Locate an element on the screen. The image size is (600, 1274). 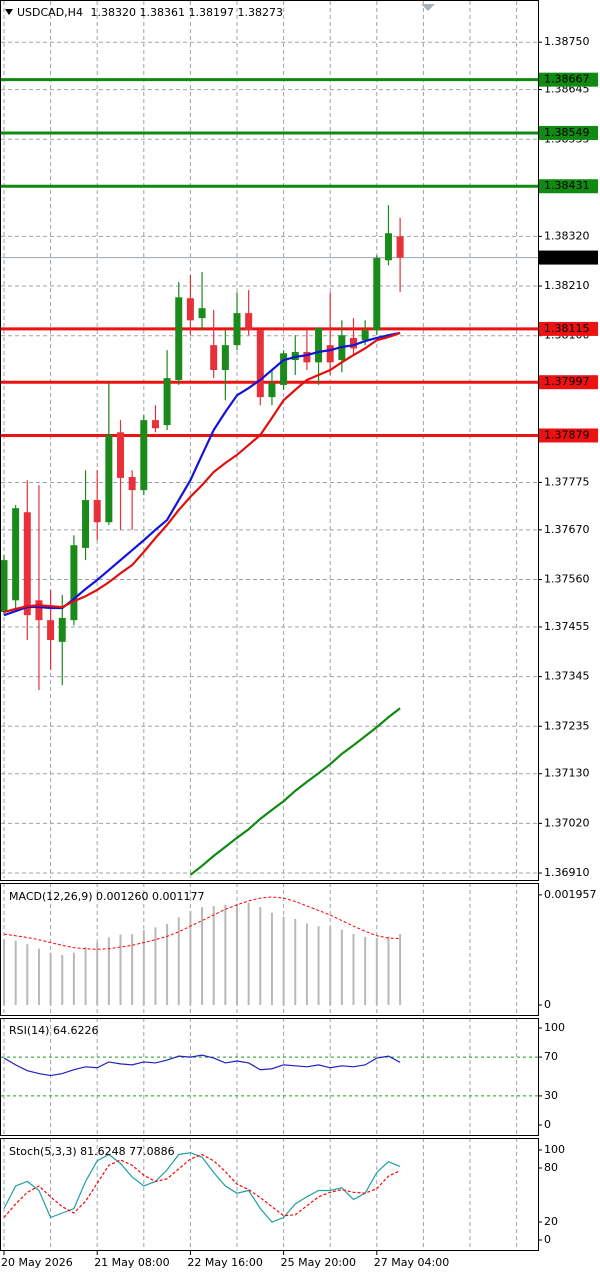
macd-main: 0.001260 is located at coordinates (122, 896).